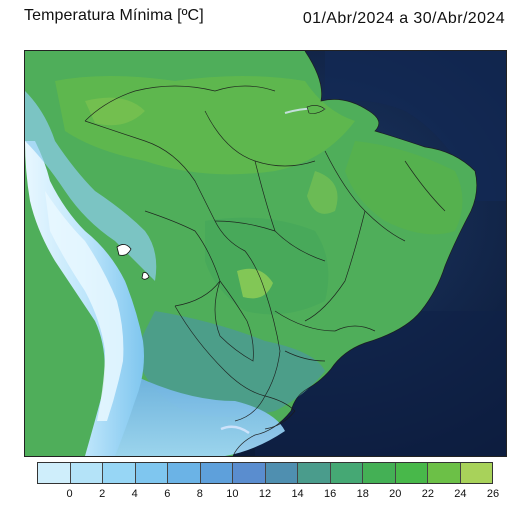  I want to click on tick-label: 12, so click(265, 494).